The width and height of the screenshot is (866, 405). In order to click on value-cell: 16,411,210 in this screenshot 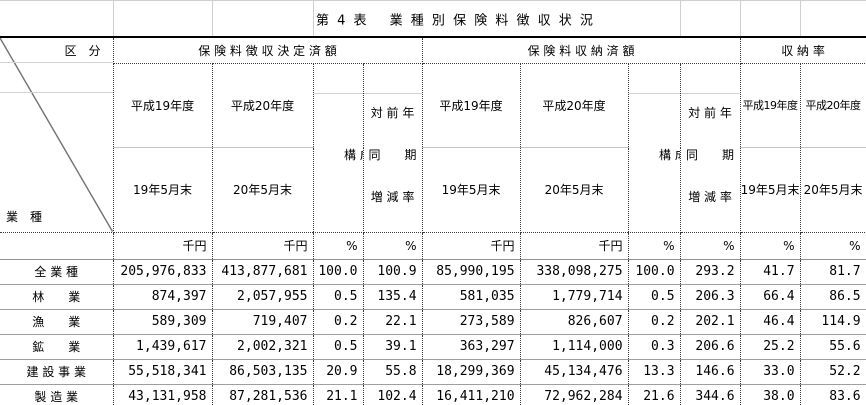, I will do `click(471, 394)`.